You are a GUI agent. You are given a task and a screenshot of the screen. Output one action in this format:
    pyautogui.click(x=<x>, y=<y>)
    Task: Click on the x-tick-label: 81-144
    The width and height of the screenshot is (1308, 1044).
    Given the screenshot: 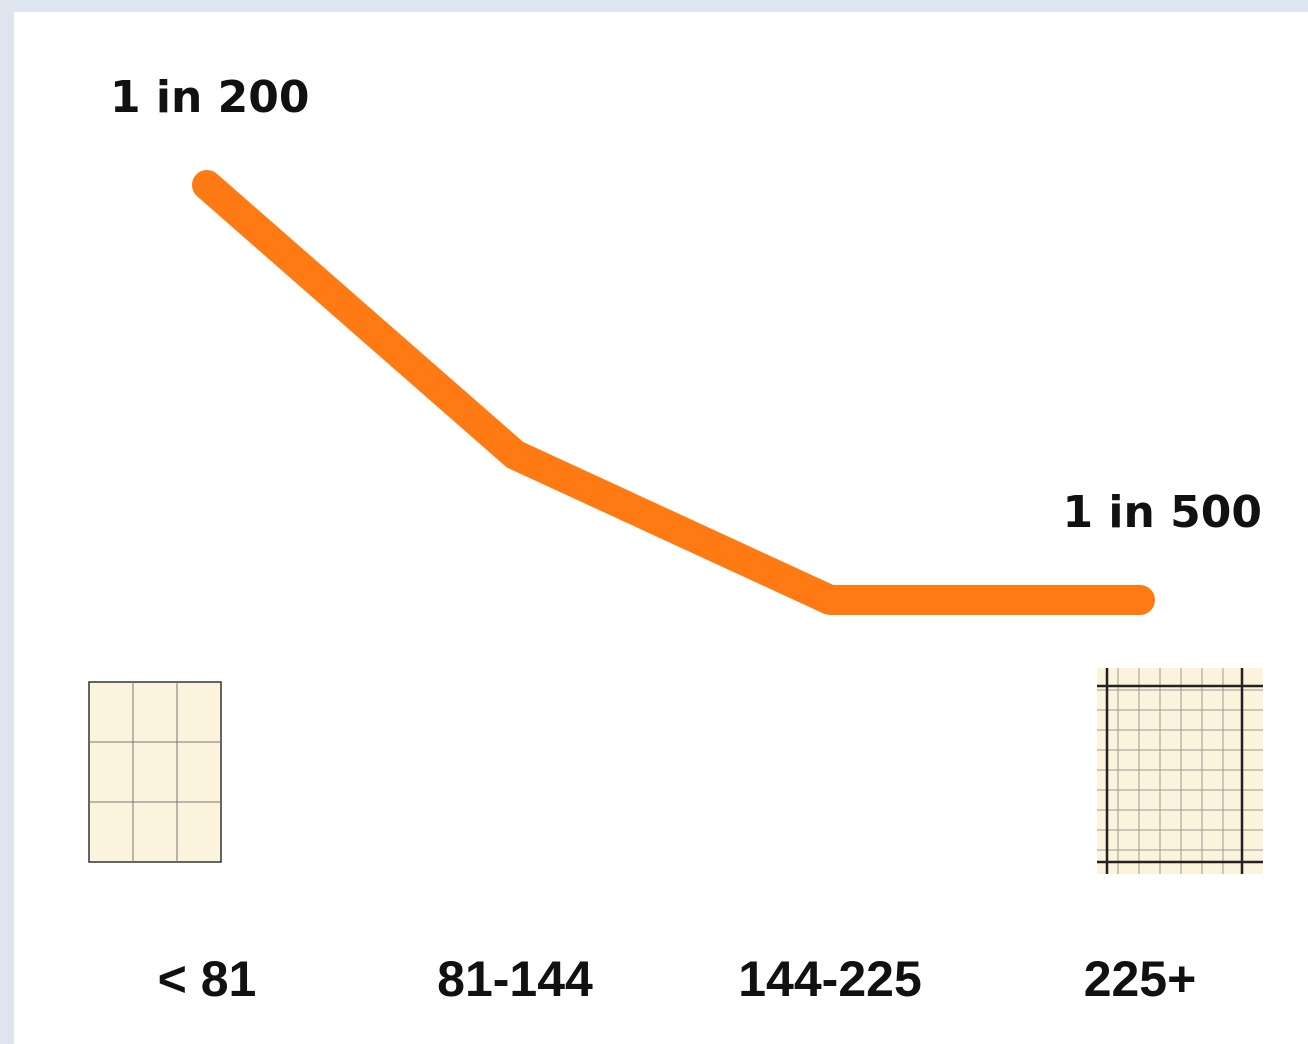 What is the action you would take?
    pyautogui.click(x=515, y=979)
    